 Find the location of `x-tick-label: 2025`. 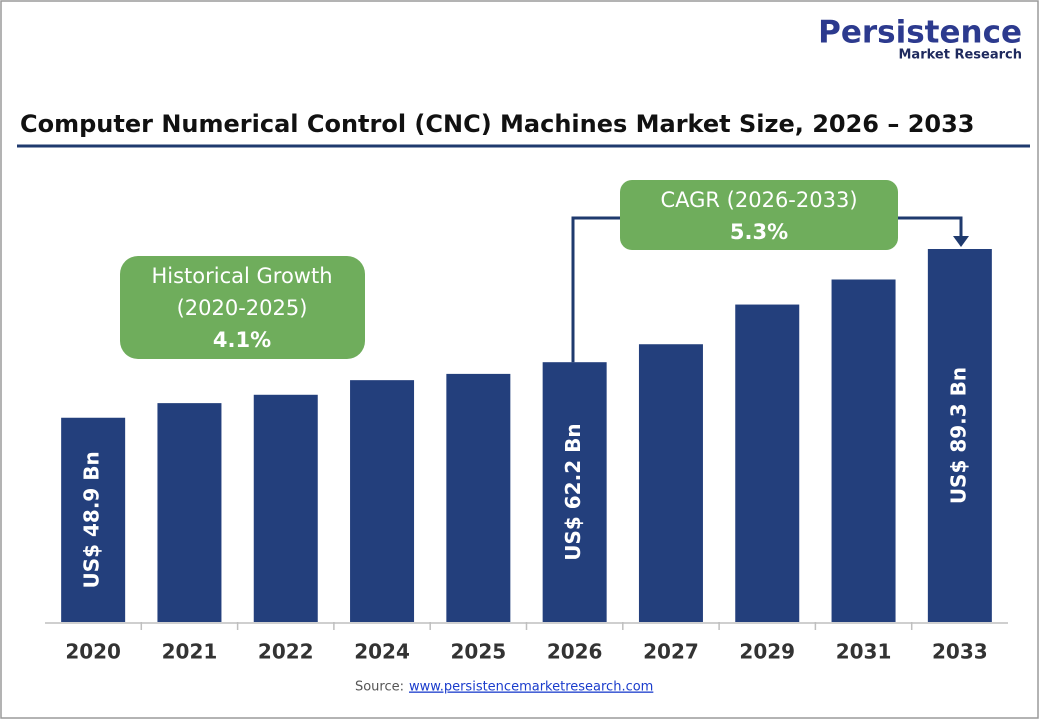

x-tick-label: 2025 is located at coordinates (479, 652).